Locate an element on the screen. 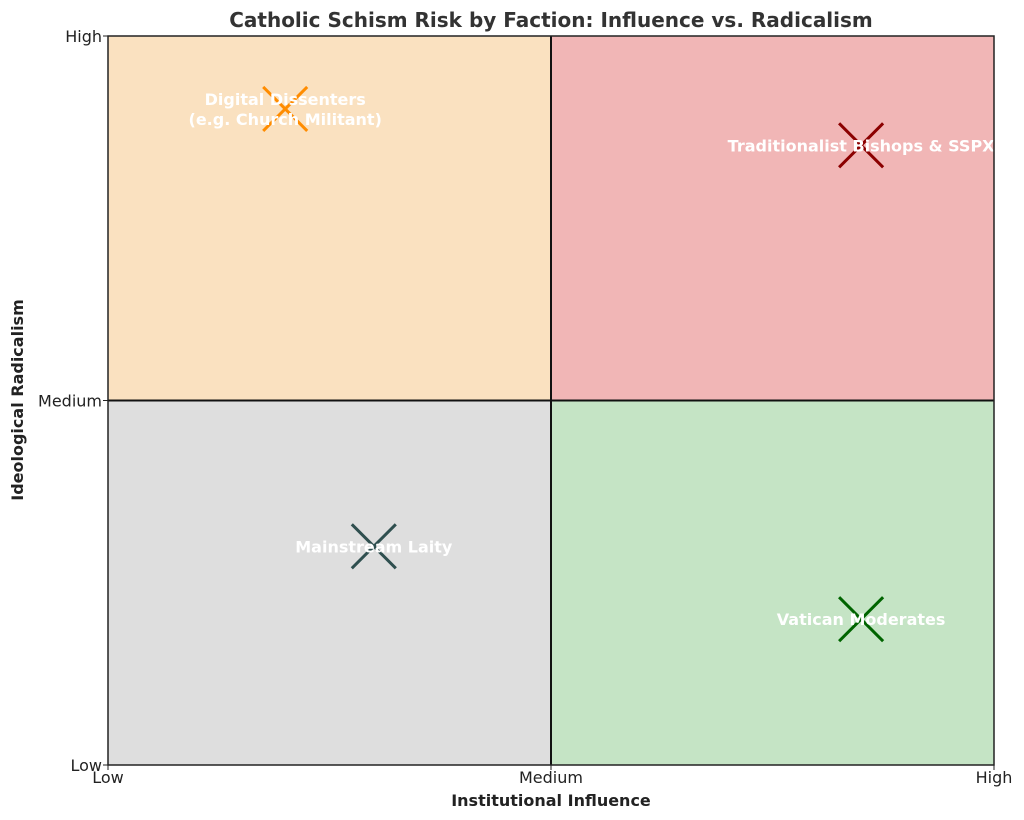 The height and width of the screenshot is (820, 1024). point-label-3: Vatican Moderates is located at coordinates (861, 619).